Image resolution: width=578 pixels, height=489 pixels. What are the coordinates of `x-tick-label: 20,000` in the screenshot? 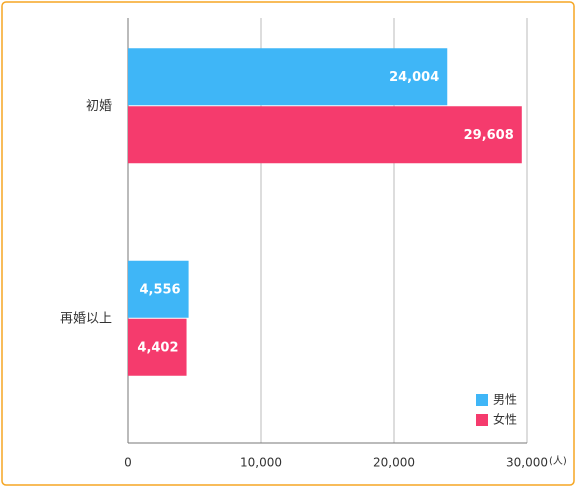 It's located at (394, 463).